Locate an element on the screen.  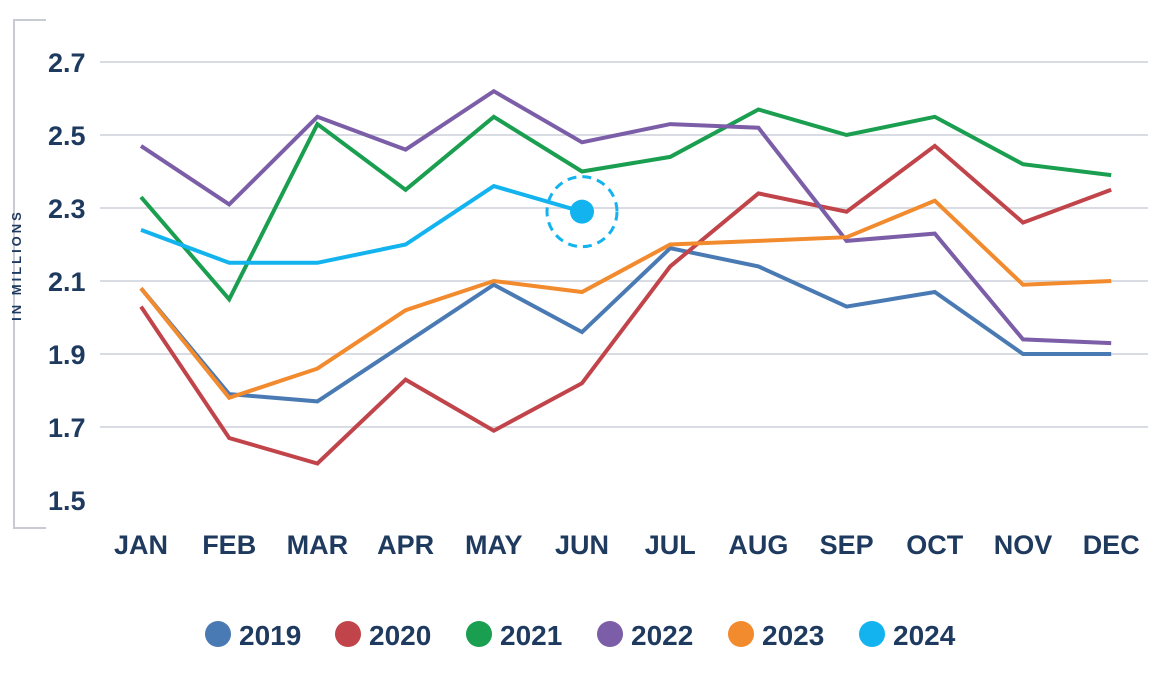
legend-label: 2019 is located at coordinates (270, 635).